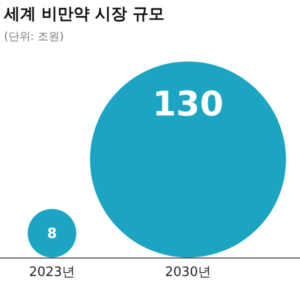 The image size is (300, 293). What do you see at coordinates (34, 36) in the screenshot?
I see `text: (단위: 조원)` at bounding box center [34, 36].